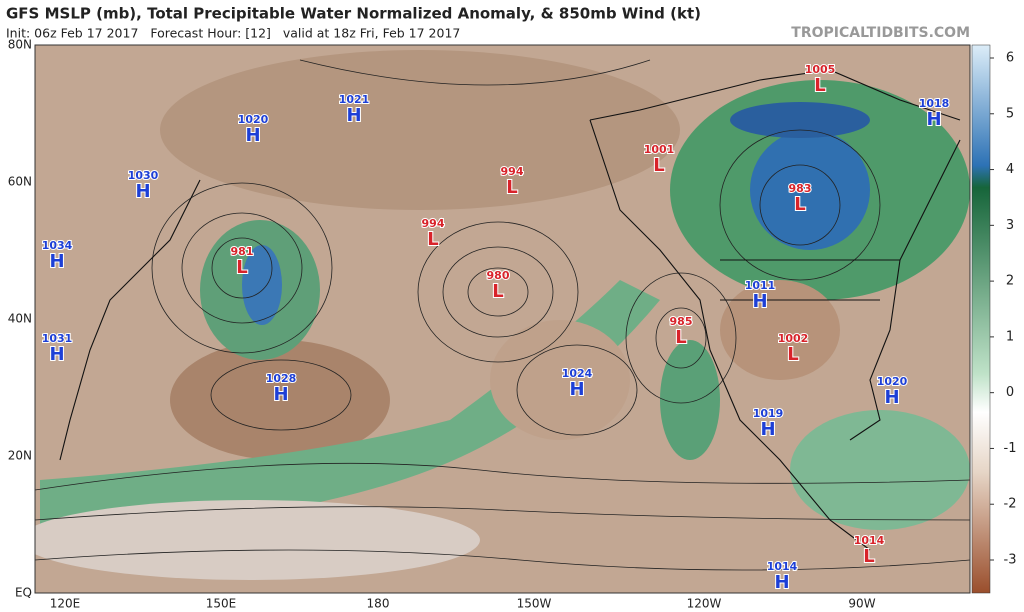 The image size is (1024, 612). Describe the element at coordinates (20, 456) in the screenshot. I see `lat-label: 20N` at that location.